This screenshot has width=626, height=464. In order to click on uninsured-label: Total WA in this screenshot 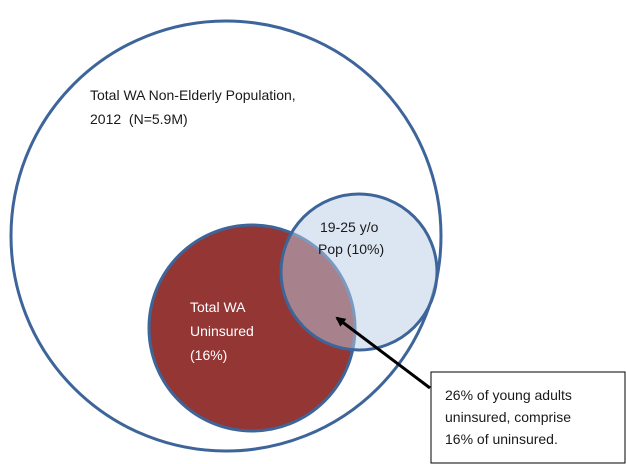, I will do `click(218, 307)`.